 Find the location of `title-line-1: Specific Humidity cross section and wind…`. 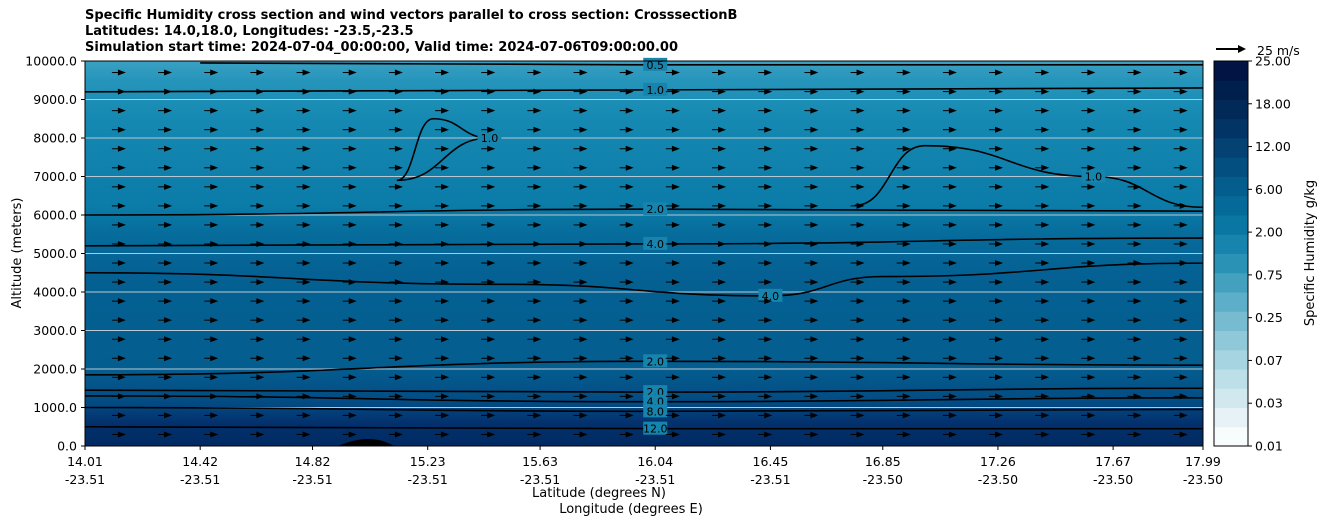

title-line-1: Specific Humidity cross section and wind… is located at coordinates (411, 15).